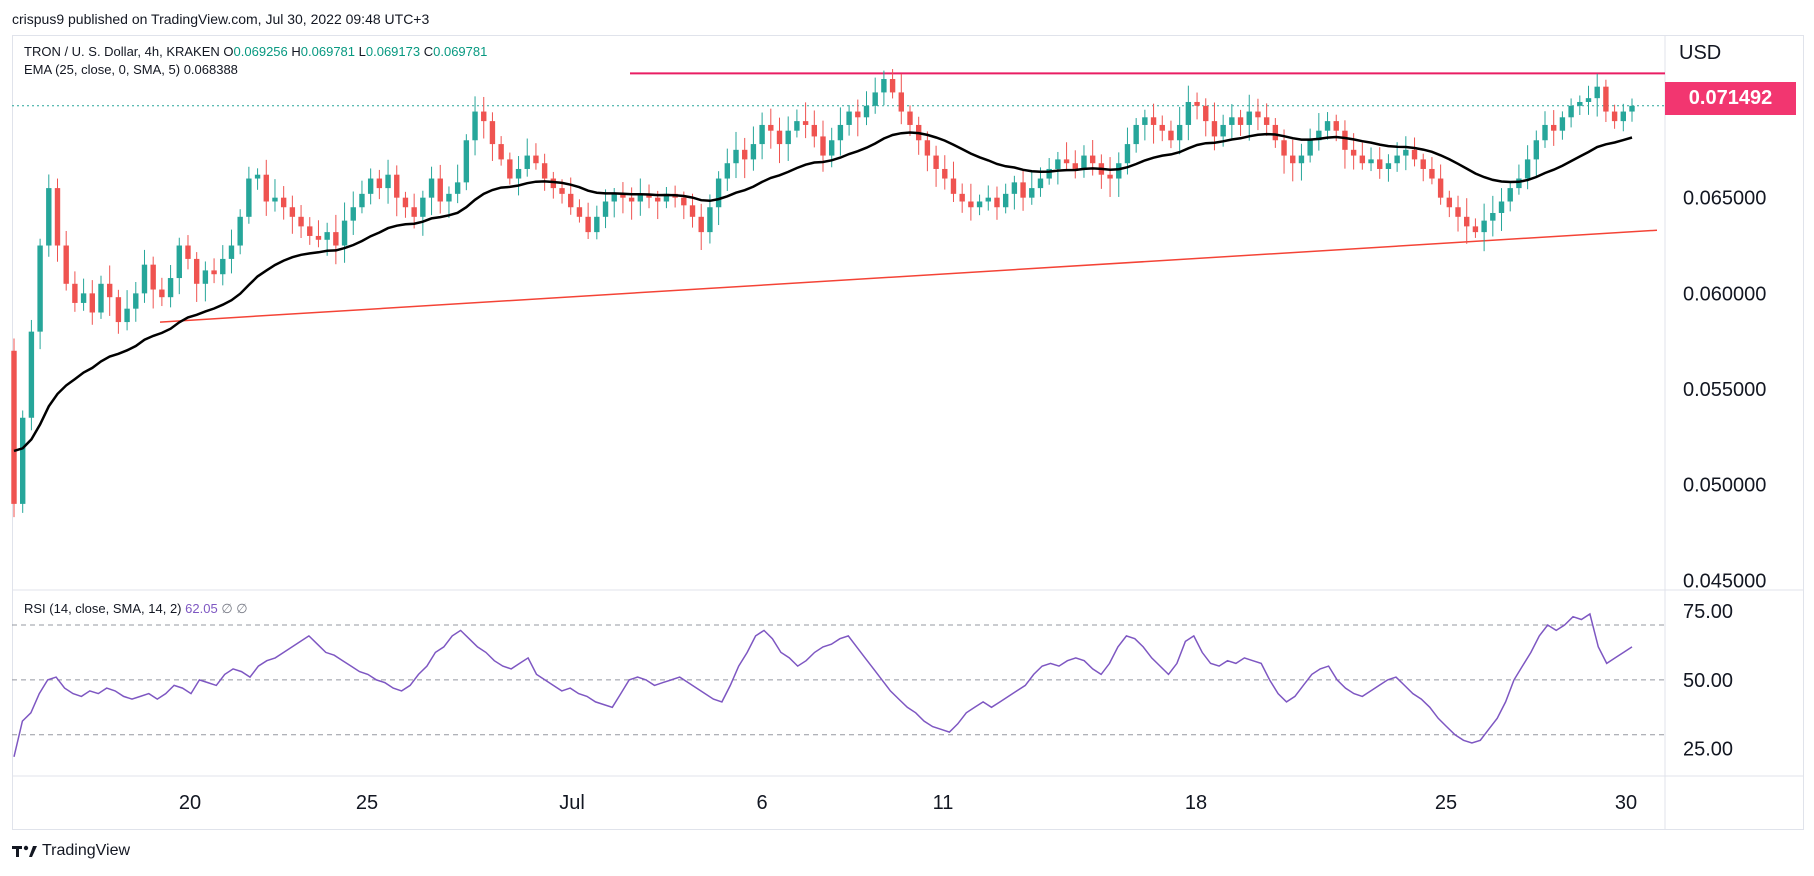 This screenshot has width=1814, height=876. Describe the element at coordinates (24, 851) in the screenshot. I see `tradingview-logo-icon` at that location.